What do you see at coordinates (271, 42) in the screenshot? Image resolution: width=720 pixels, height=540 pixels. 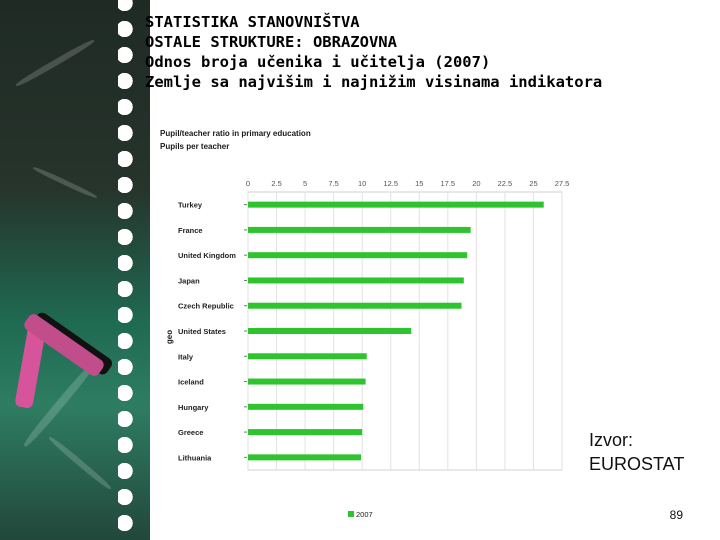 I see `title-line: OSTALE STRUKTURE: OBRAZOVNA` at bounding box center [271, 42].